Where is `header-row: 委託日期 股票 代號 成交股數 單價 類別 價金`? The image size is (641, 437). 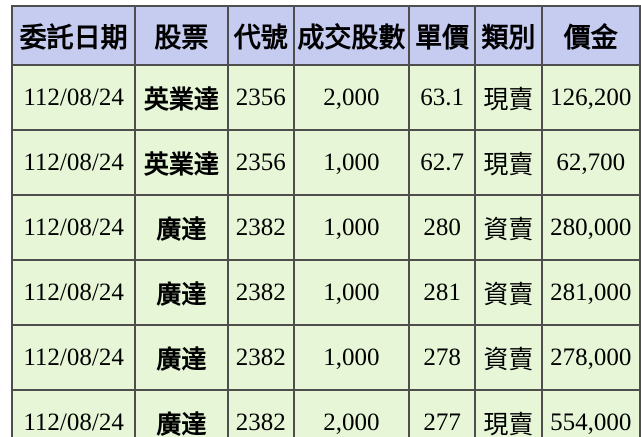
header-row: 委託日期 股票 代號 成交股數 單價 類別 價金 is located at coordinates (325, 35).